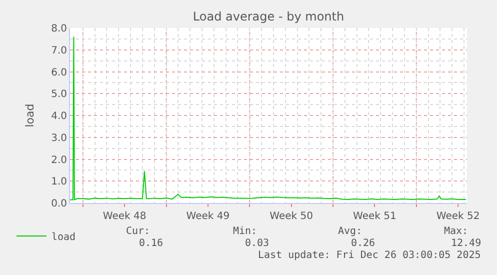 The image size is (497, 275). I want to click on x-tick-label: Week 49, so click(208, 216).